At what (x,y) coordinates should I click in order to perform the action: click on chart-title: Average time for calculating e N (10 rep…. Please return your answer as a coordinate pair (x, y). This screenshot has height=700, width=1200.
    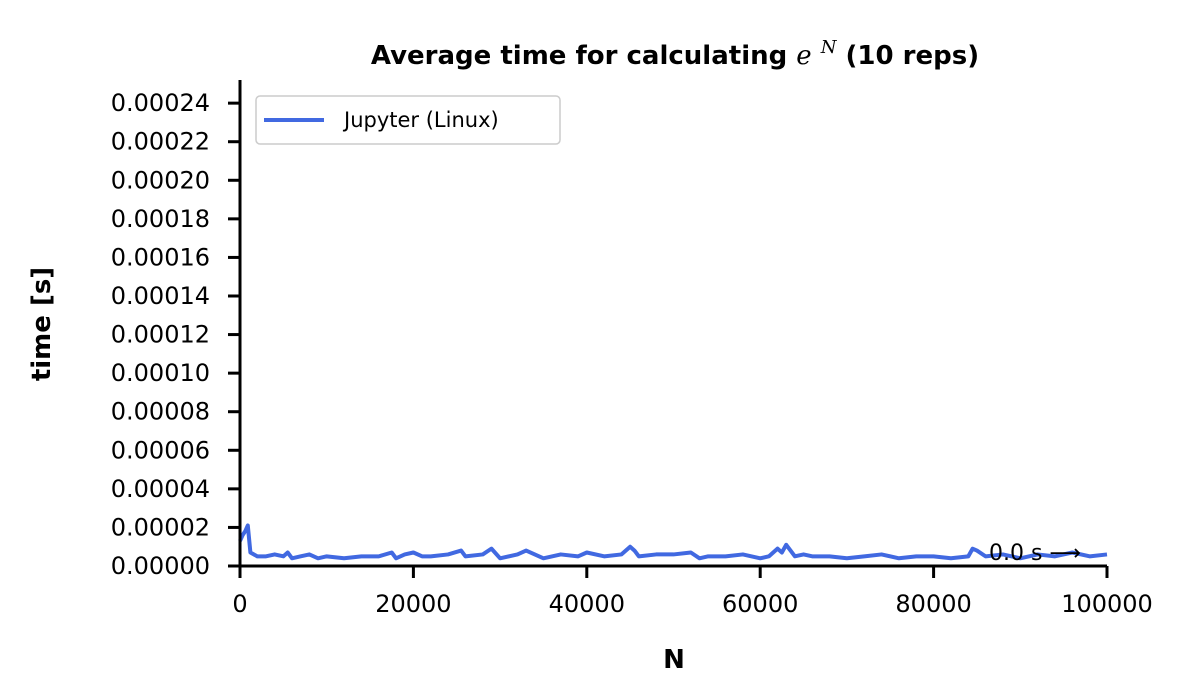
    Looking at the image, I should click on (675, 50).